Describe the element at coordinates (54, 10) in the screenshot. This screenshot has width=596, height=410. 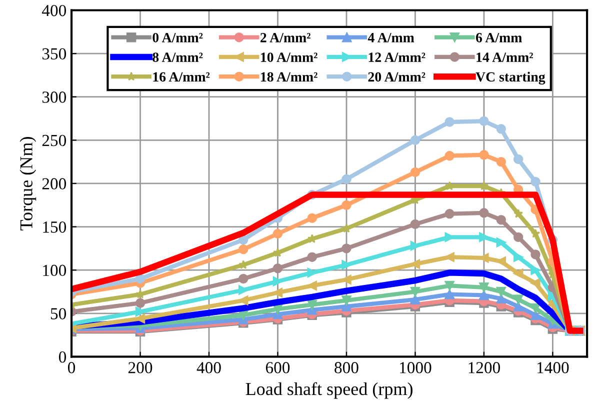
I see `y-tick-label: 400` at that location.